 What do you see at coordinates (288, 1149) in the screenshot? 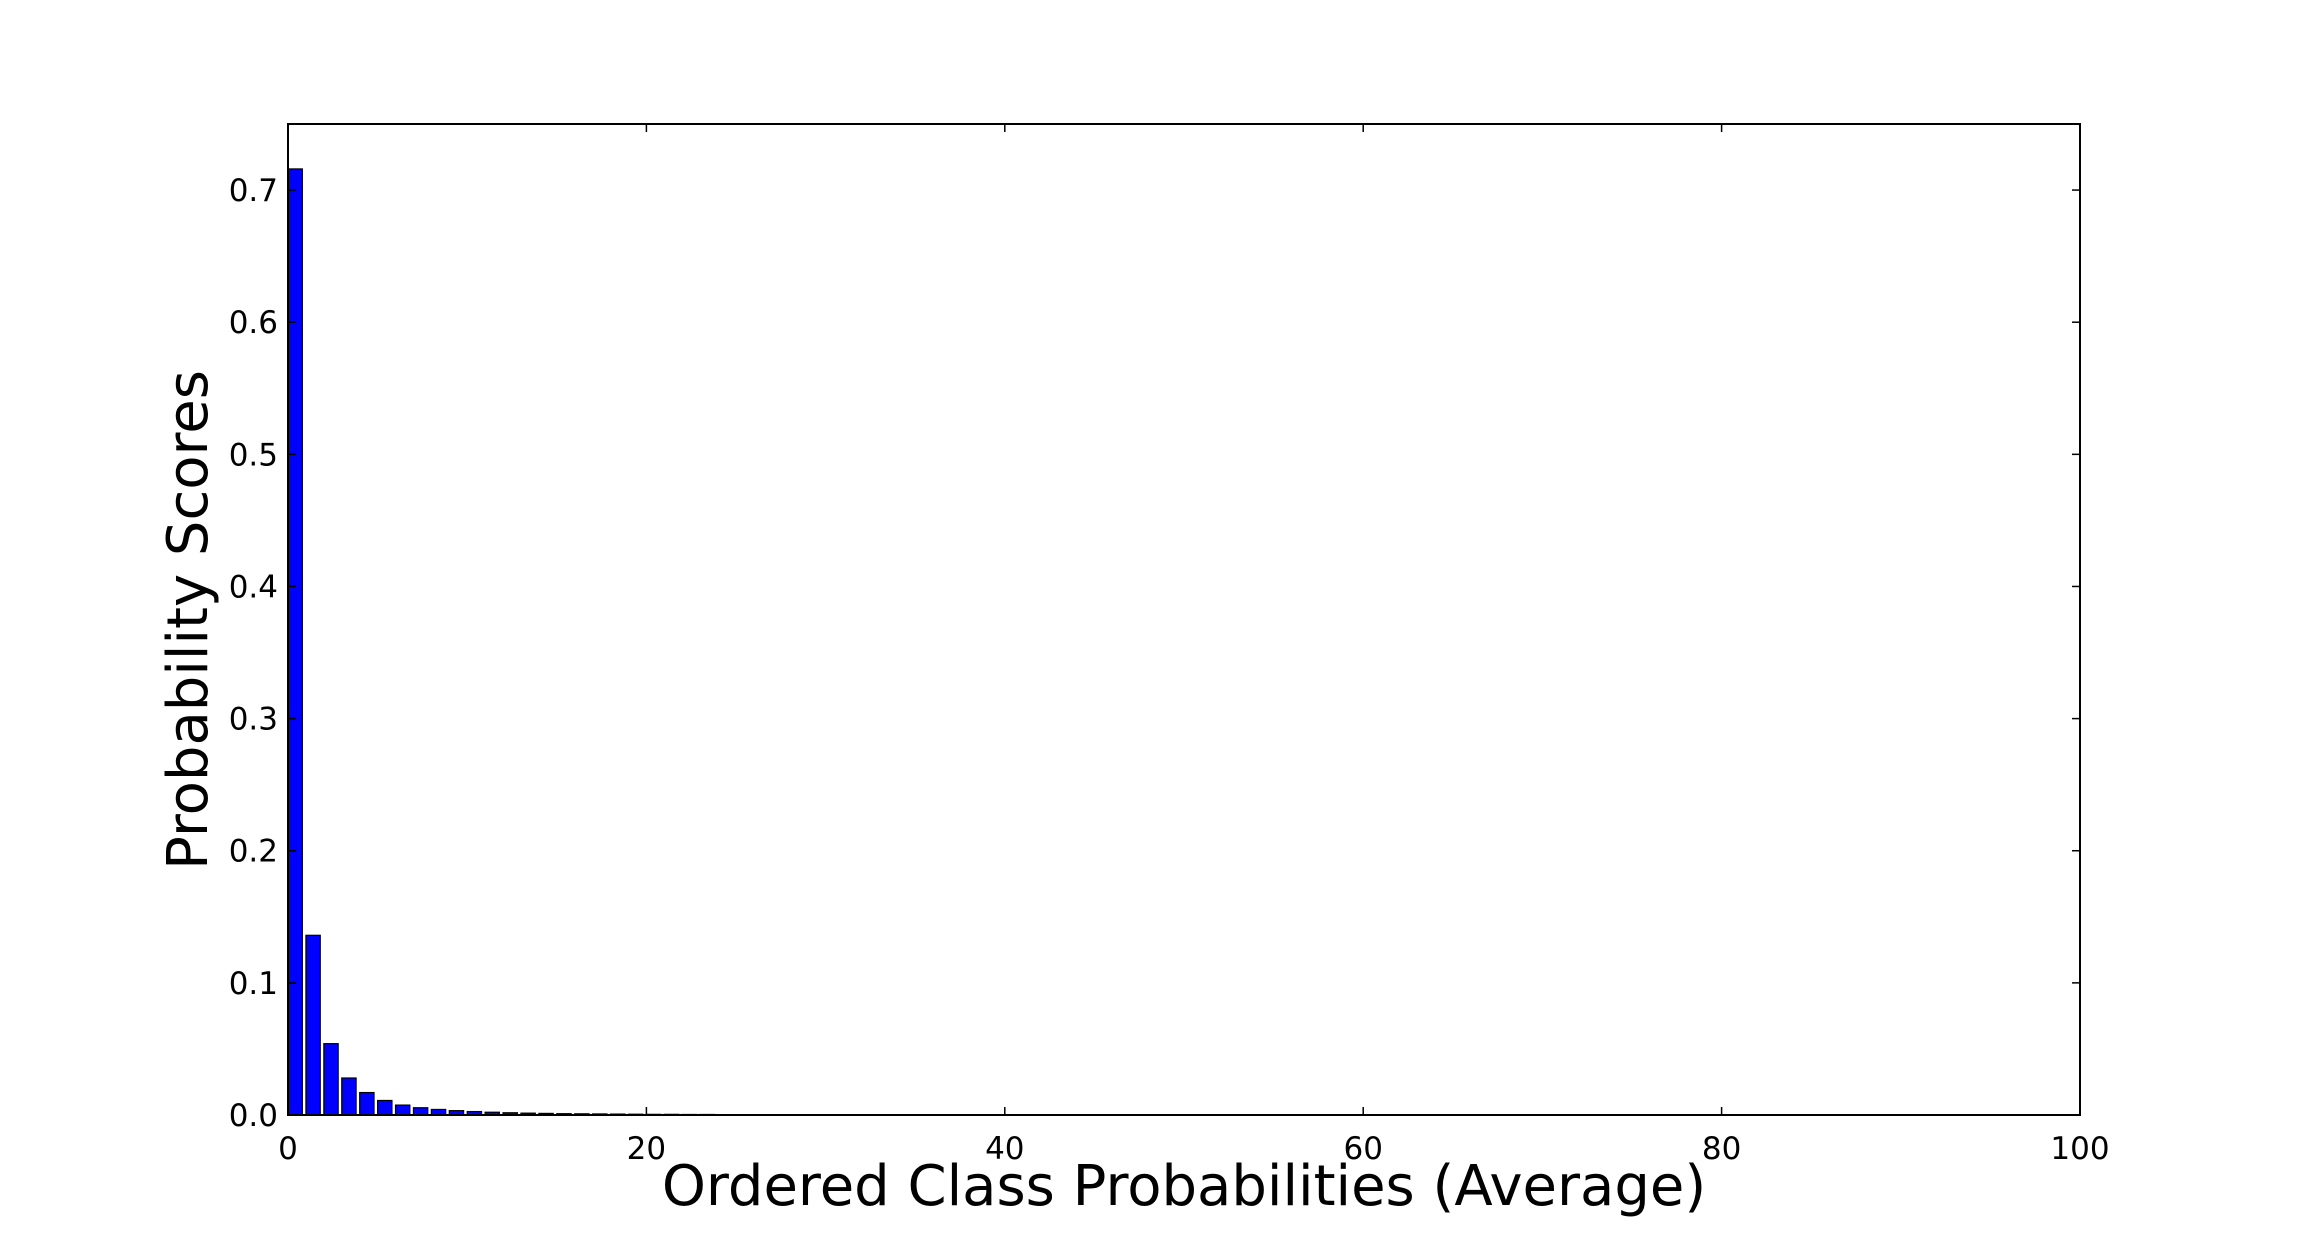
I see `x-tick-label: 0` at bounding box center [288, 1149].